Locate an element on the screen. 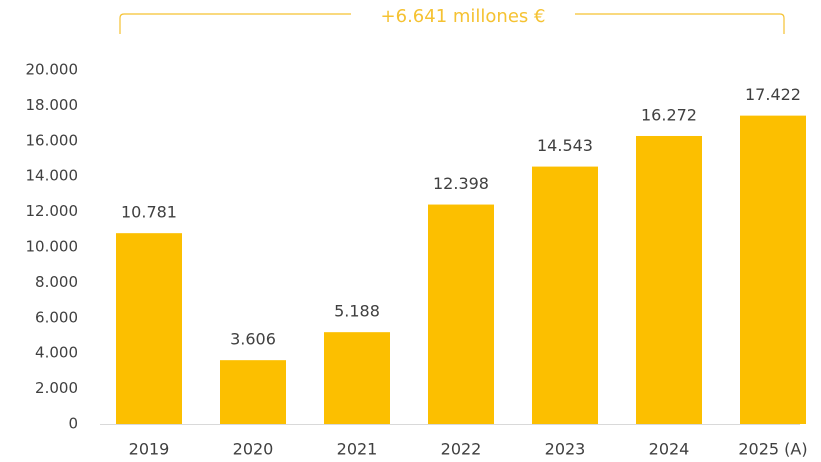 Image resolution: width=821 pixels, height=462 pixels. bar-value-label: 5.188 is located at coordinates (357, 311).